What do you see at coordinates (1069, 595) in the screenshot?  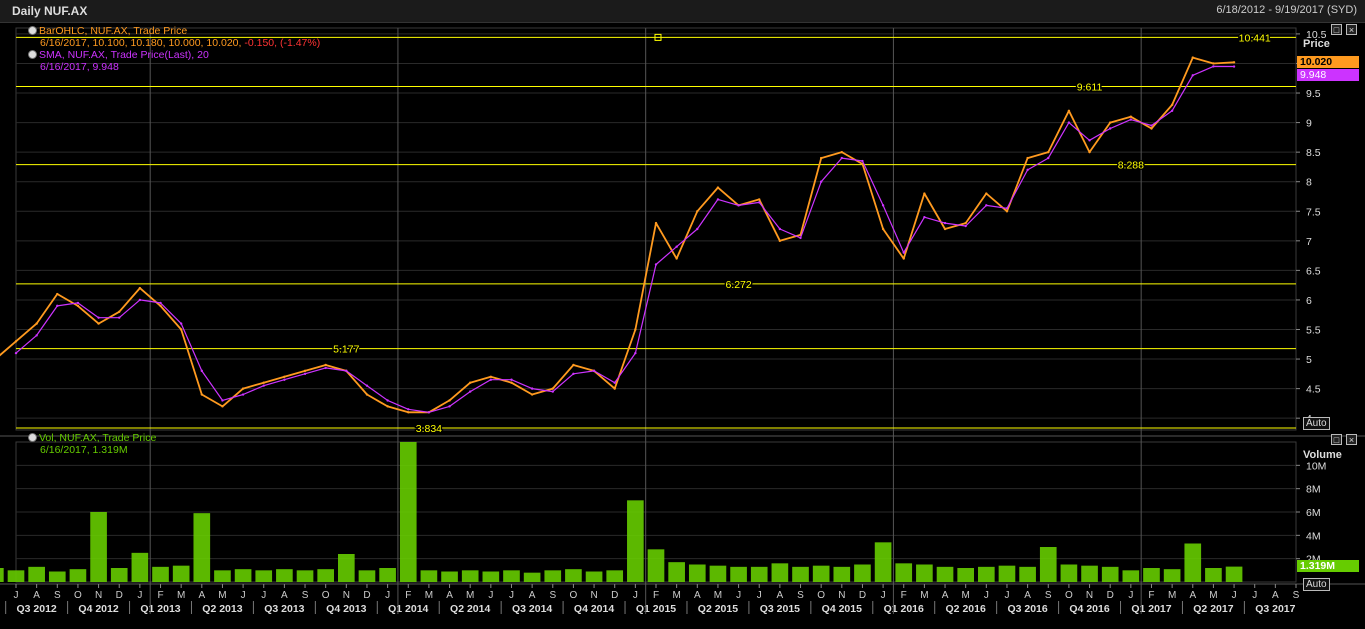 I see `month-tick-label: O` at bounding box center [1069, 595].